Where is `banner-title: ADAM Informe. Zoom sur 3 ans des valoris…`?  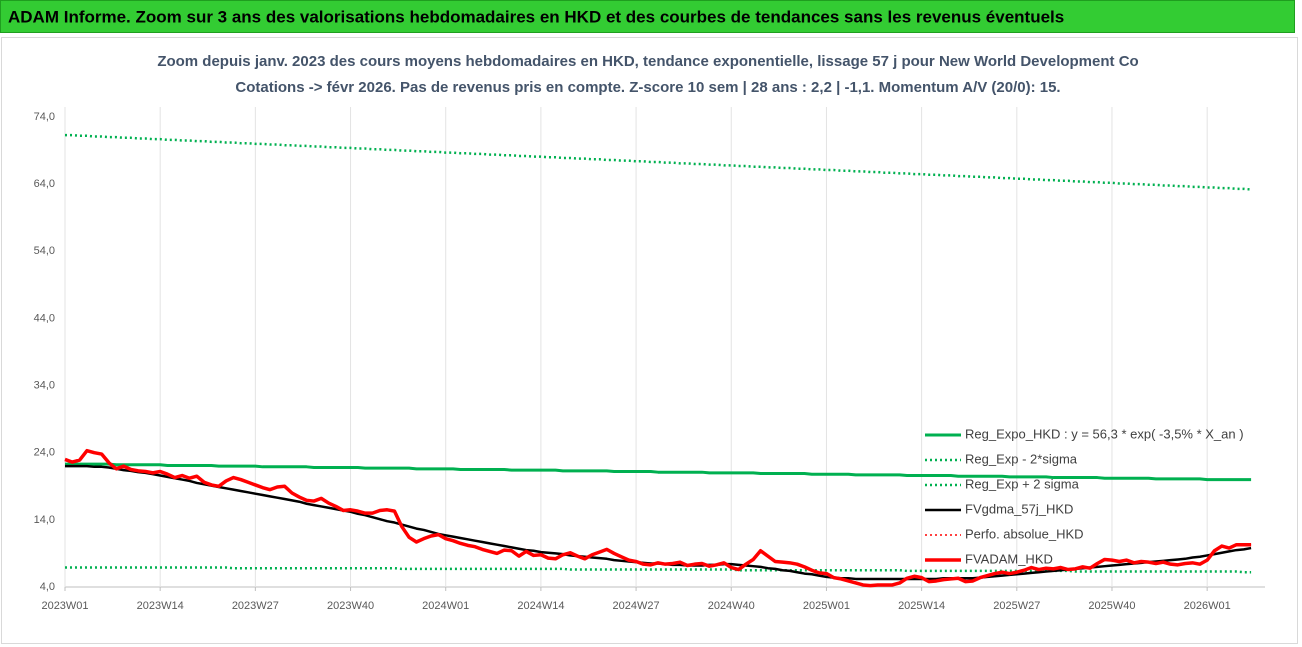 banner-title: ADAM Informe. Zoom sur 3 ans des valoris… is located at coordinates (536, 16).